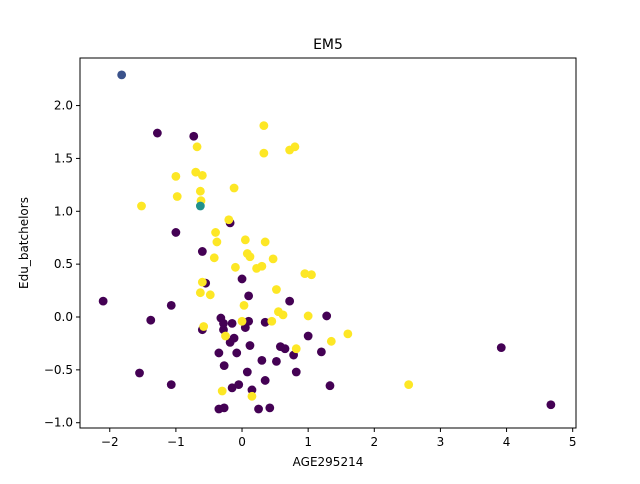  What do you see at coordinates (58, 423) in the screenshot?
I see `y-tick-label: −1.0` at bounding box center [58, 423].